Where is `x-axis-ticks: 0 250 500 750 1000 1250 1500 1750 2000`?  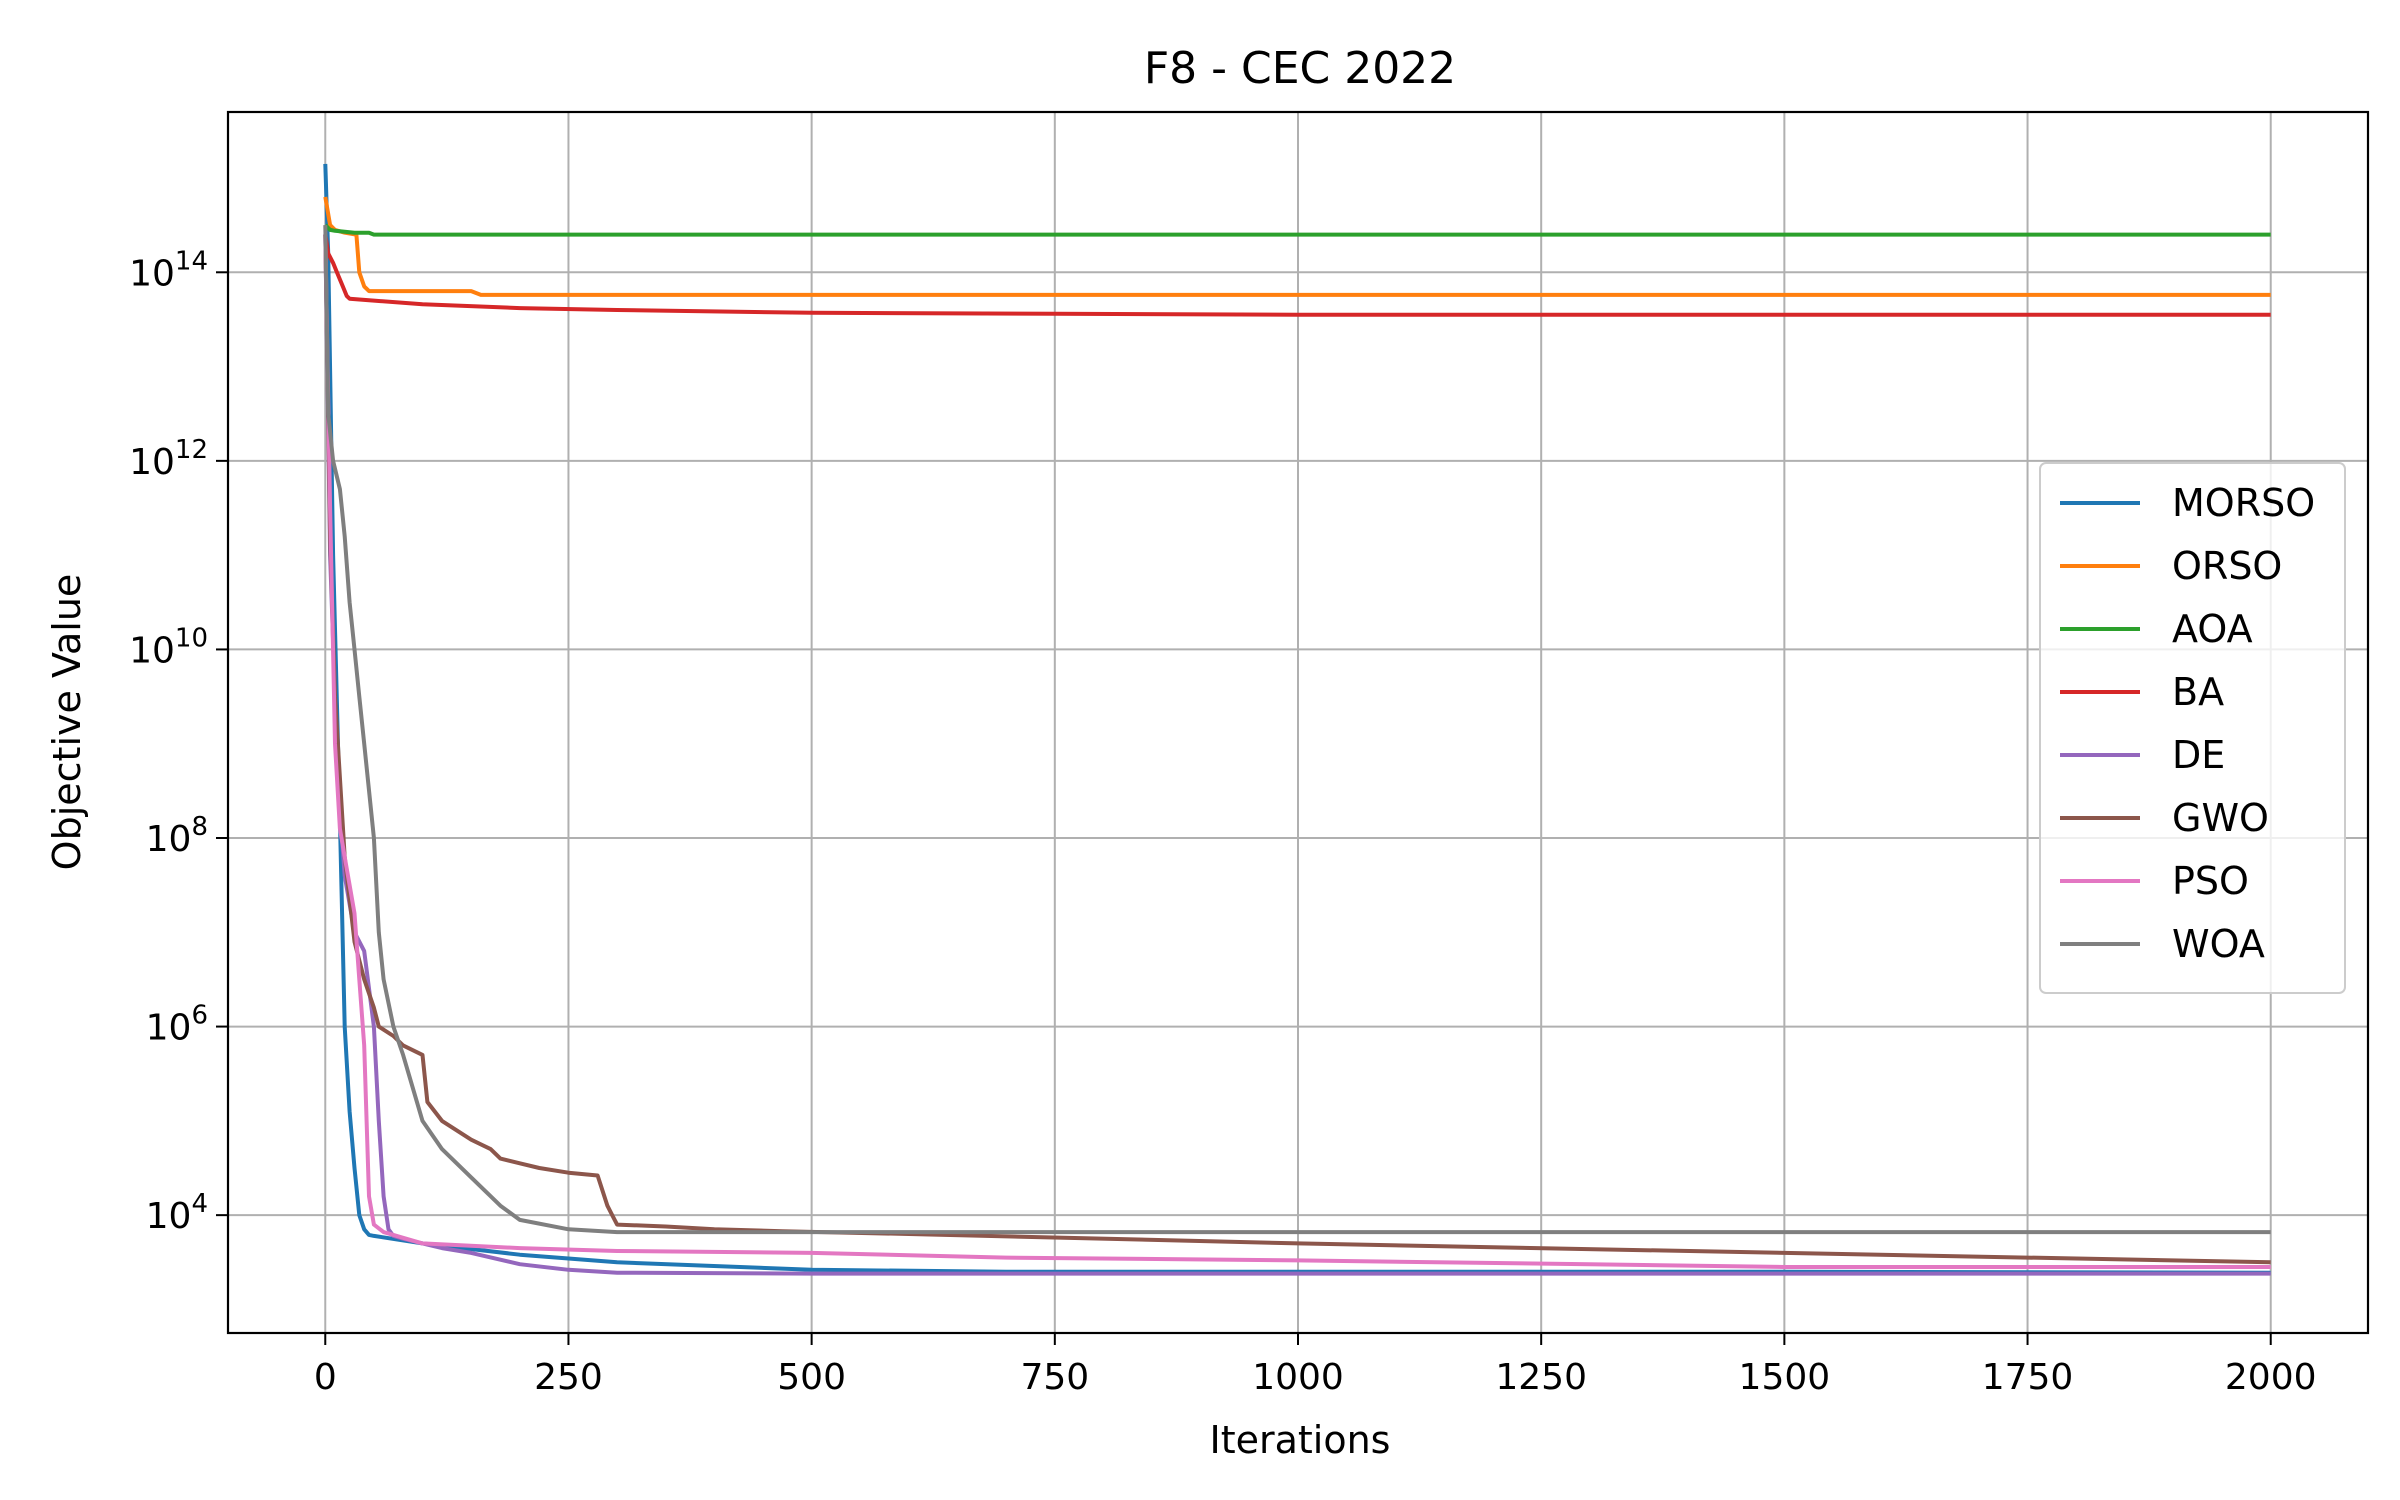
x-axis-ticks: 0 250 500 750 1000 1250 1500 1750 2000 is located at coordinates (1315, 1365).